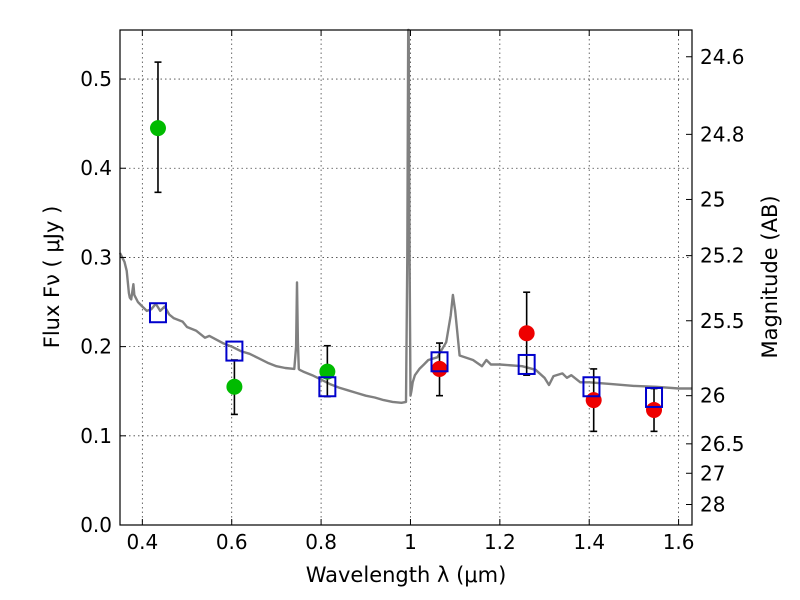 Image resolution: width=800 pixels, height=600 pixels. Describe the element at coordinates (712, 473) in the screenshot. I see `mag-tick-label: 27` at that location.